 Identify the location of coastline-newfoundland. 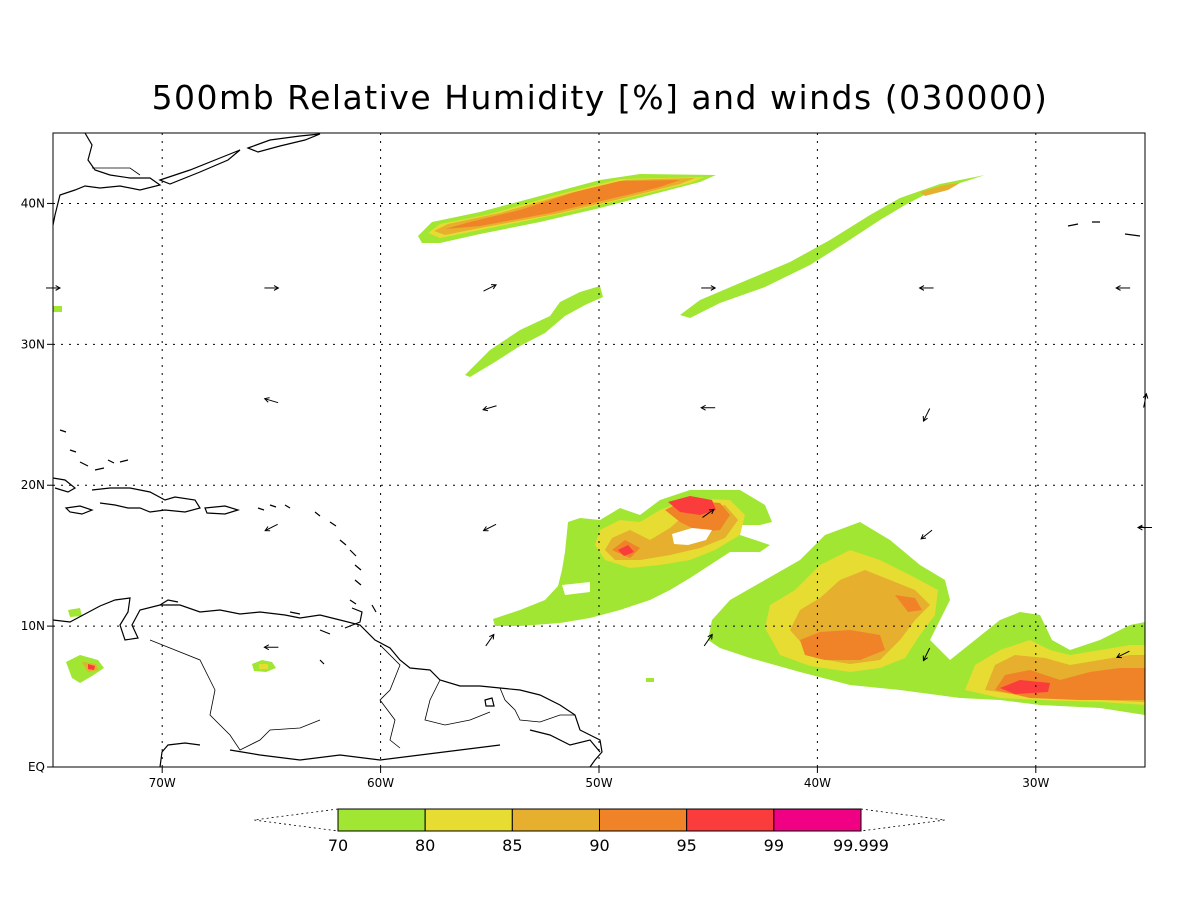
(283, 143).